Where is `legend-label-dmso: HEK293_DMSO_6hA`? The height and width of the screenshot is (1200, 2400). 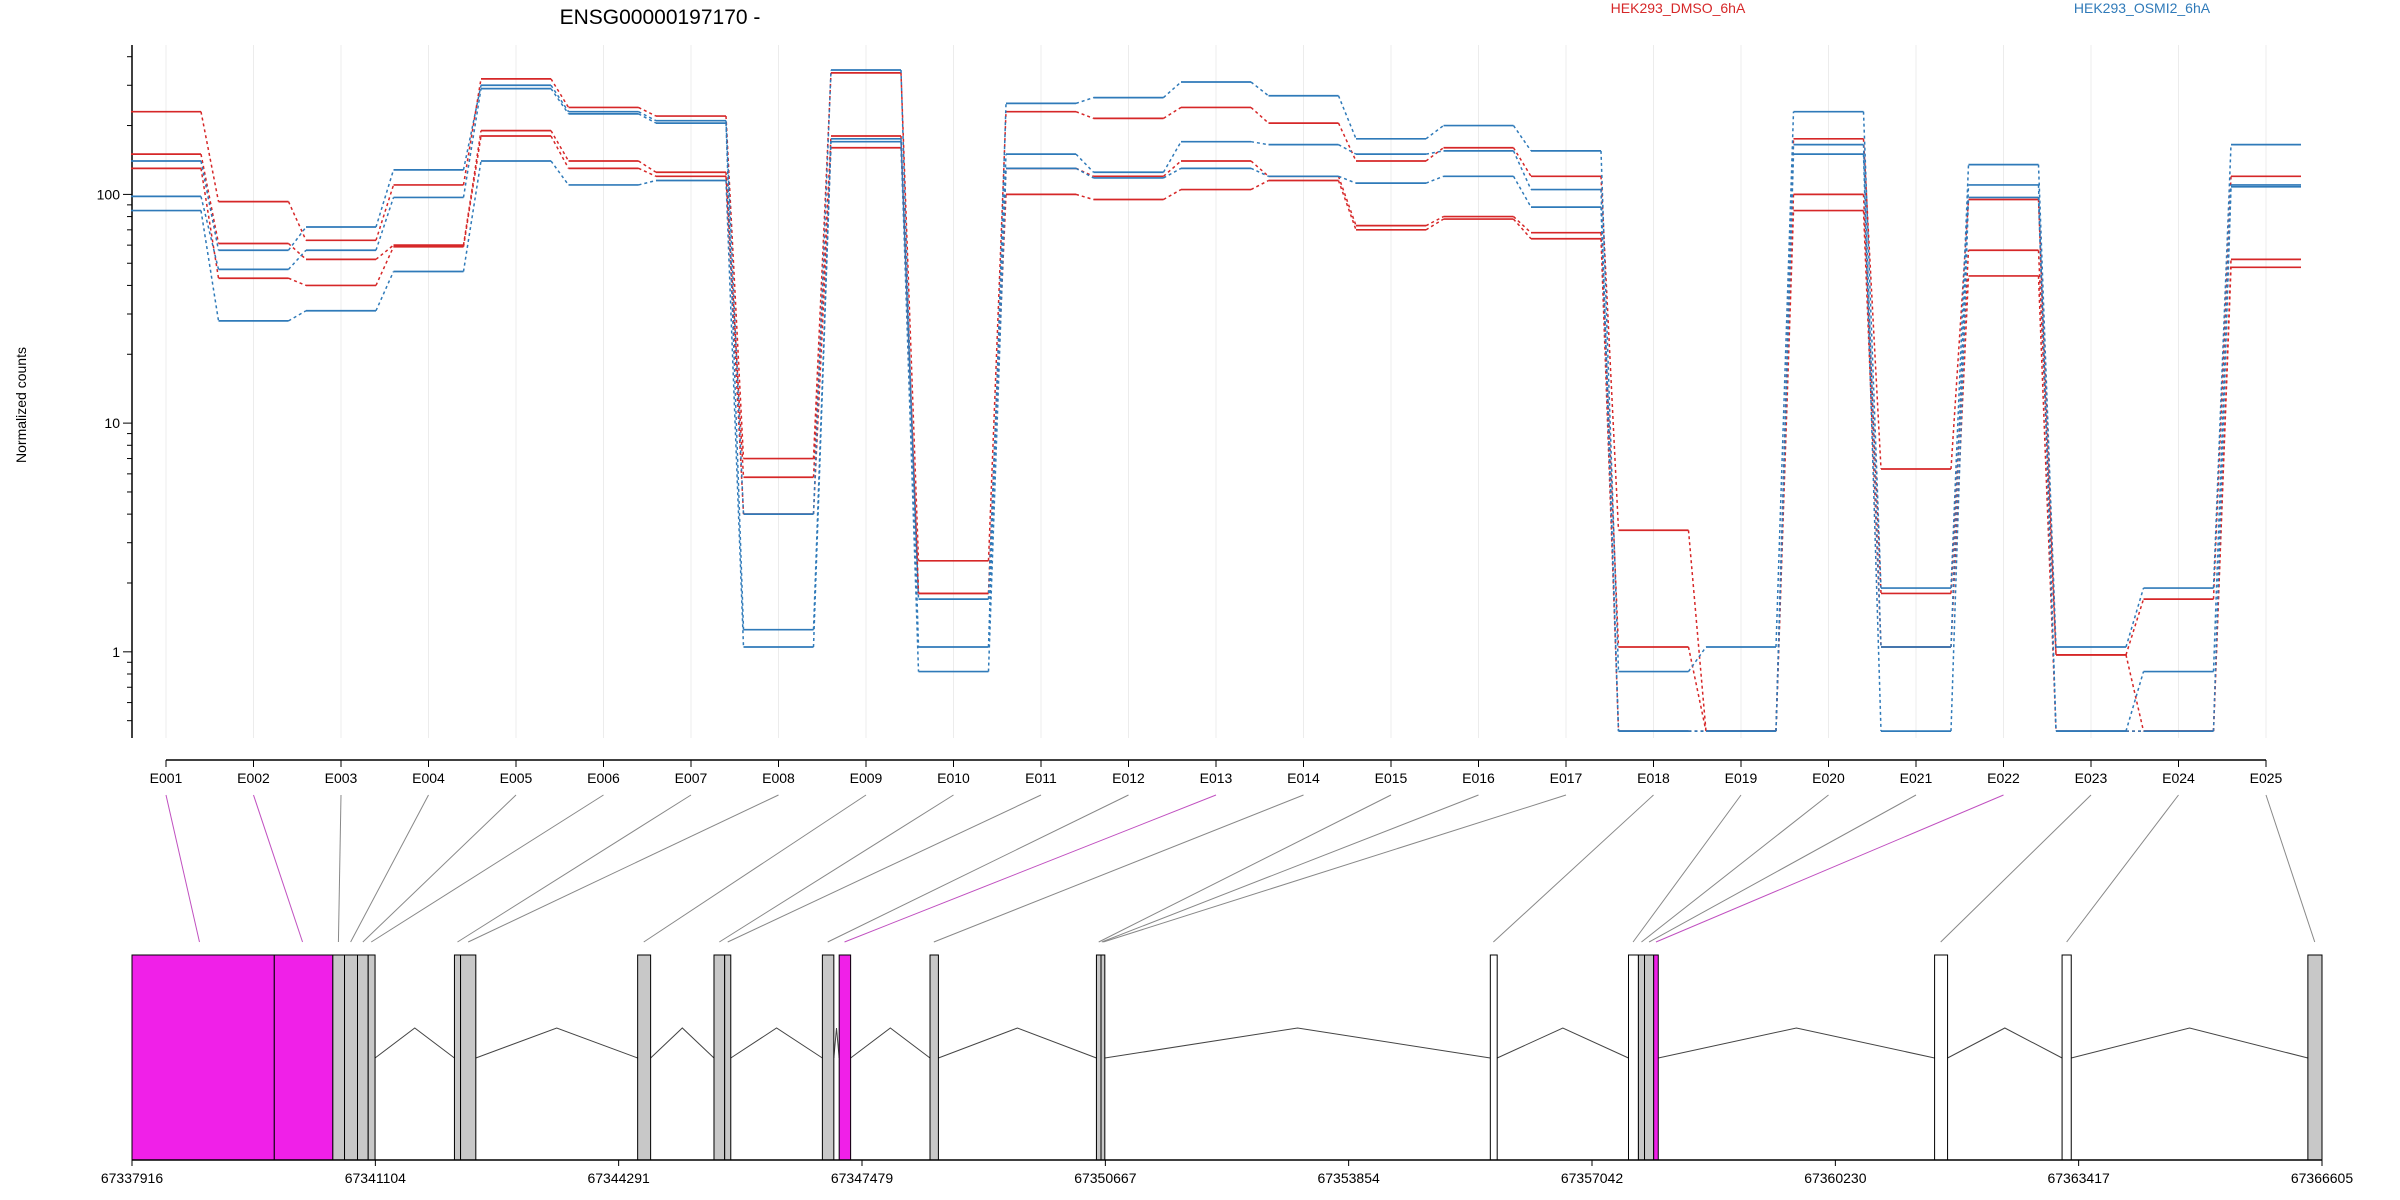
legend-label-dmso: HEK293_DMSO_6hA is located at coordinates (1678, 8).